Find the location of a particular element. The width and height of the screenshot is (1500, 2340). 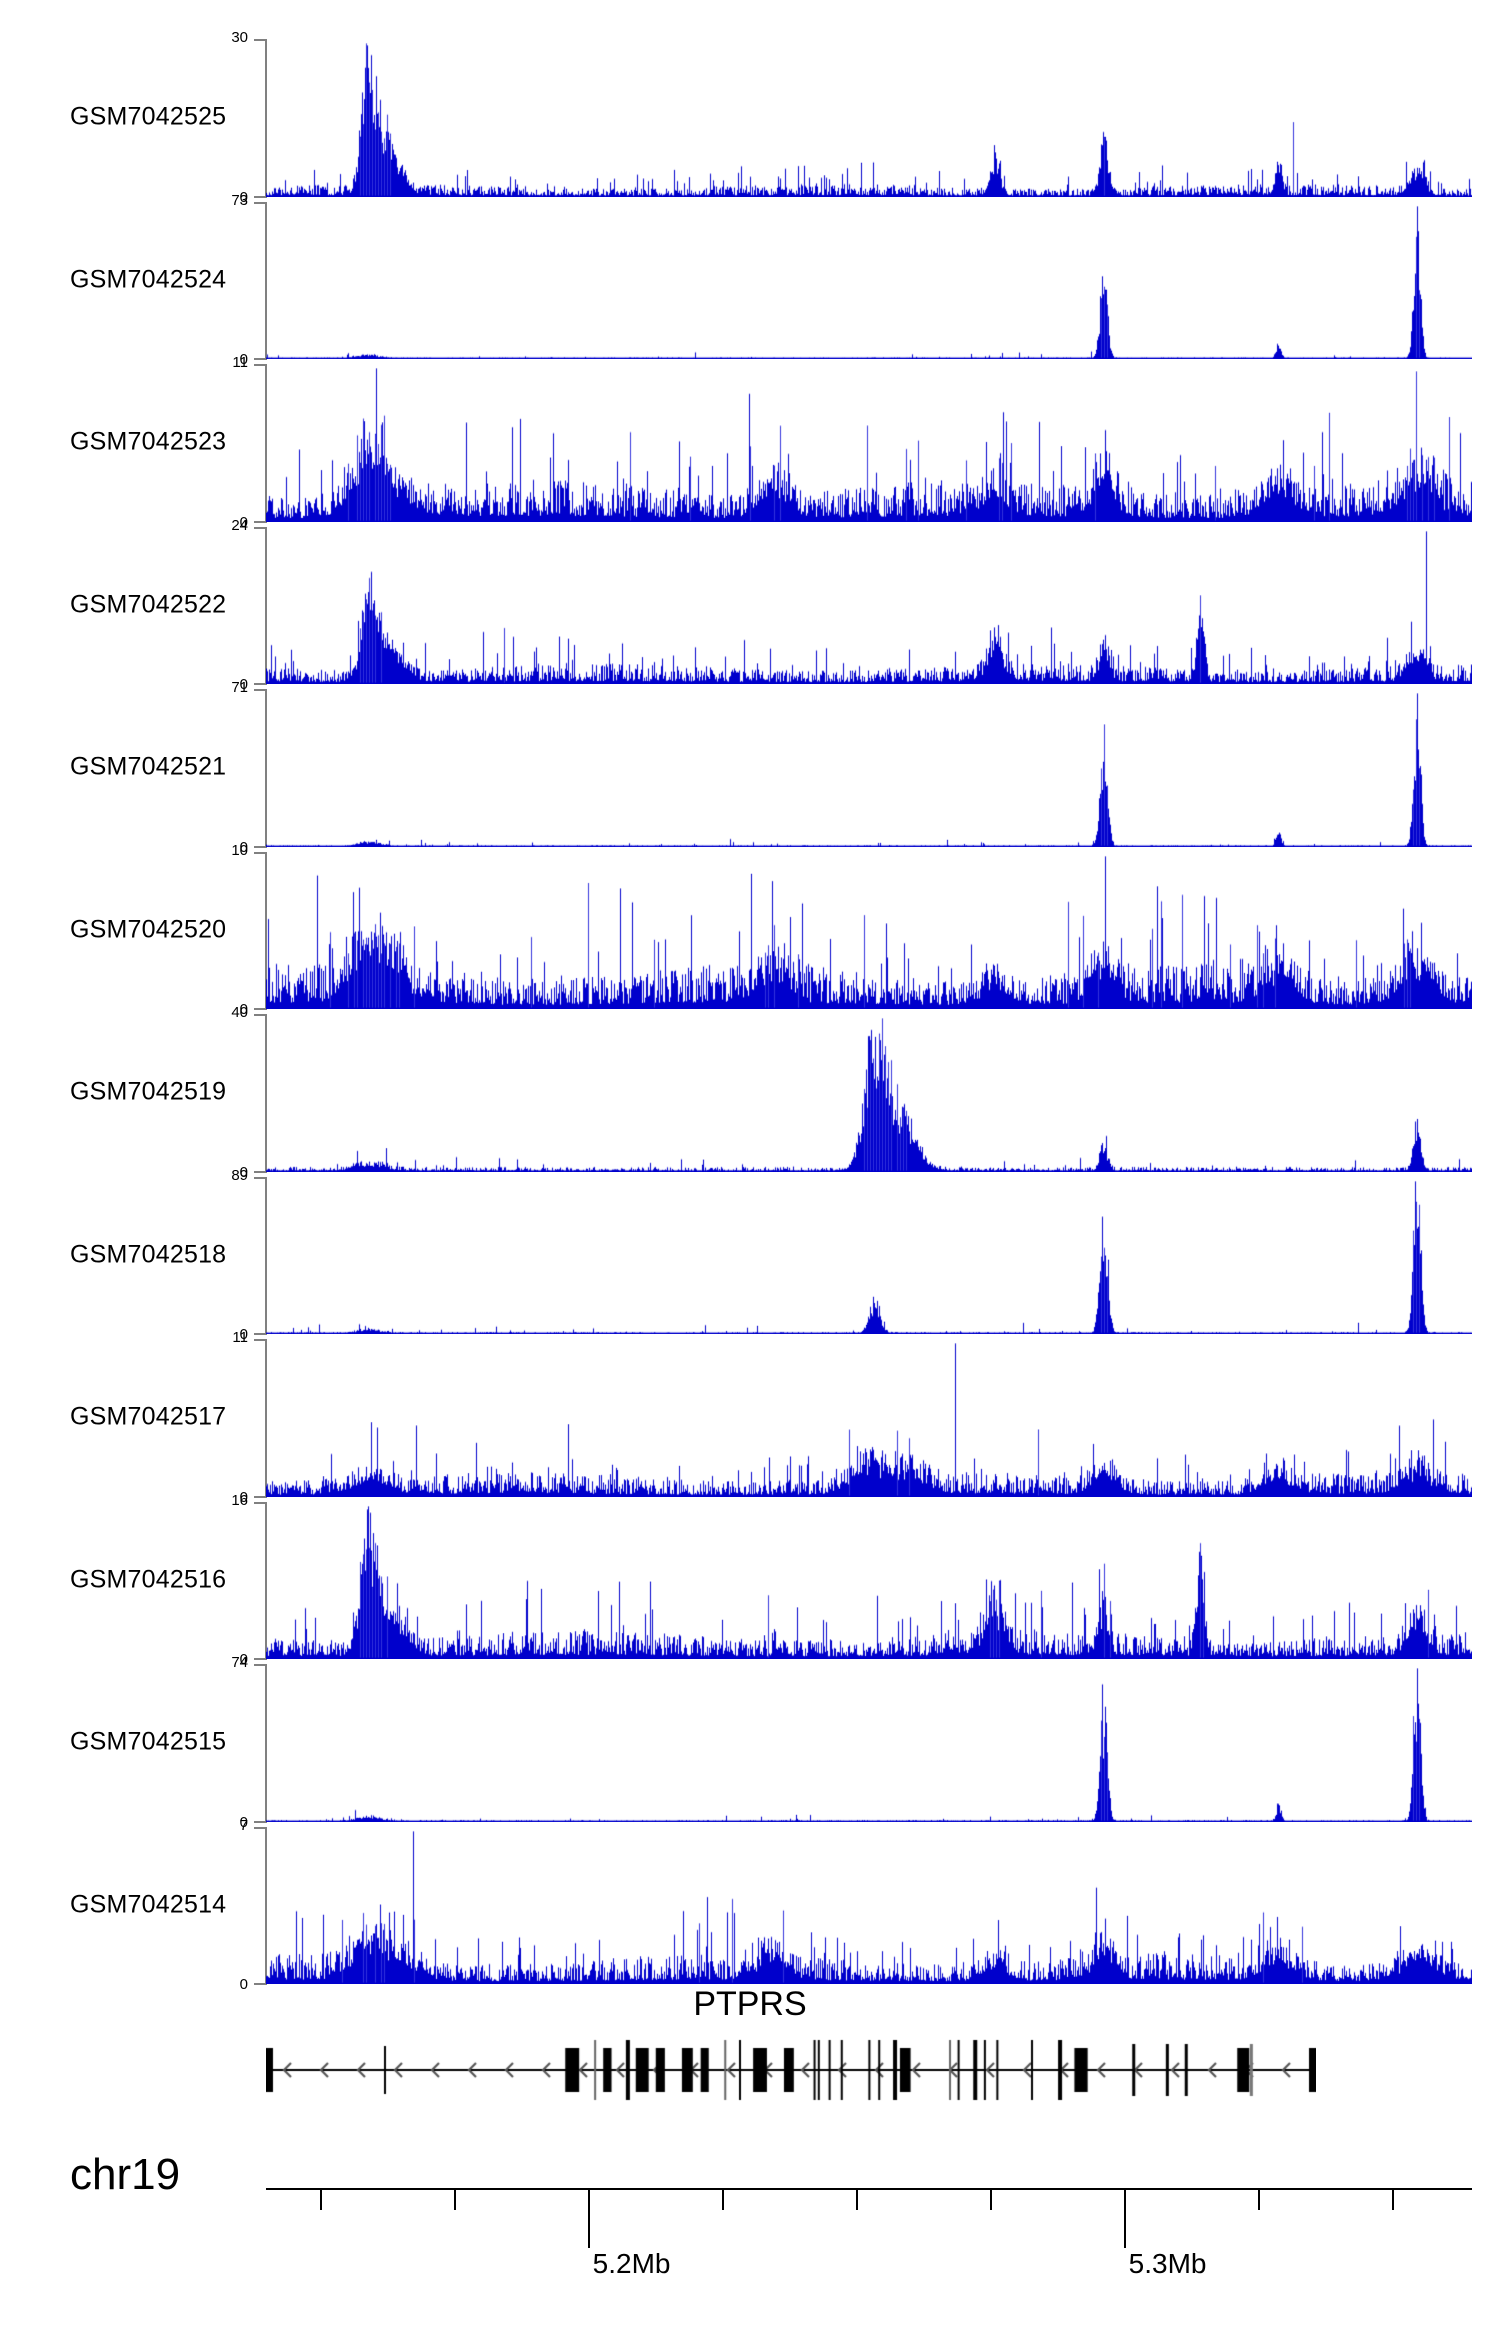

signal-track: GSM7042516 16 0 is located at coordinates (750, 1580).